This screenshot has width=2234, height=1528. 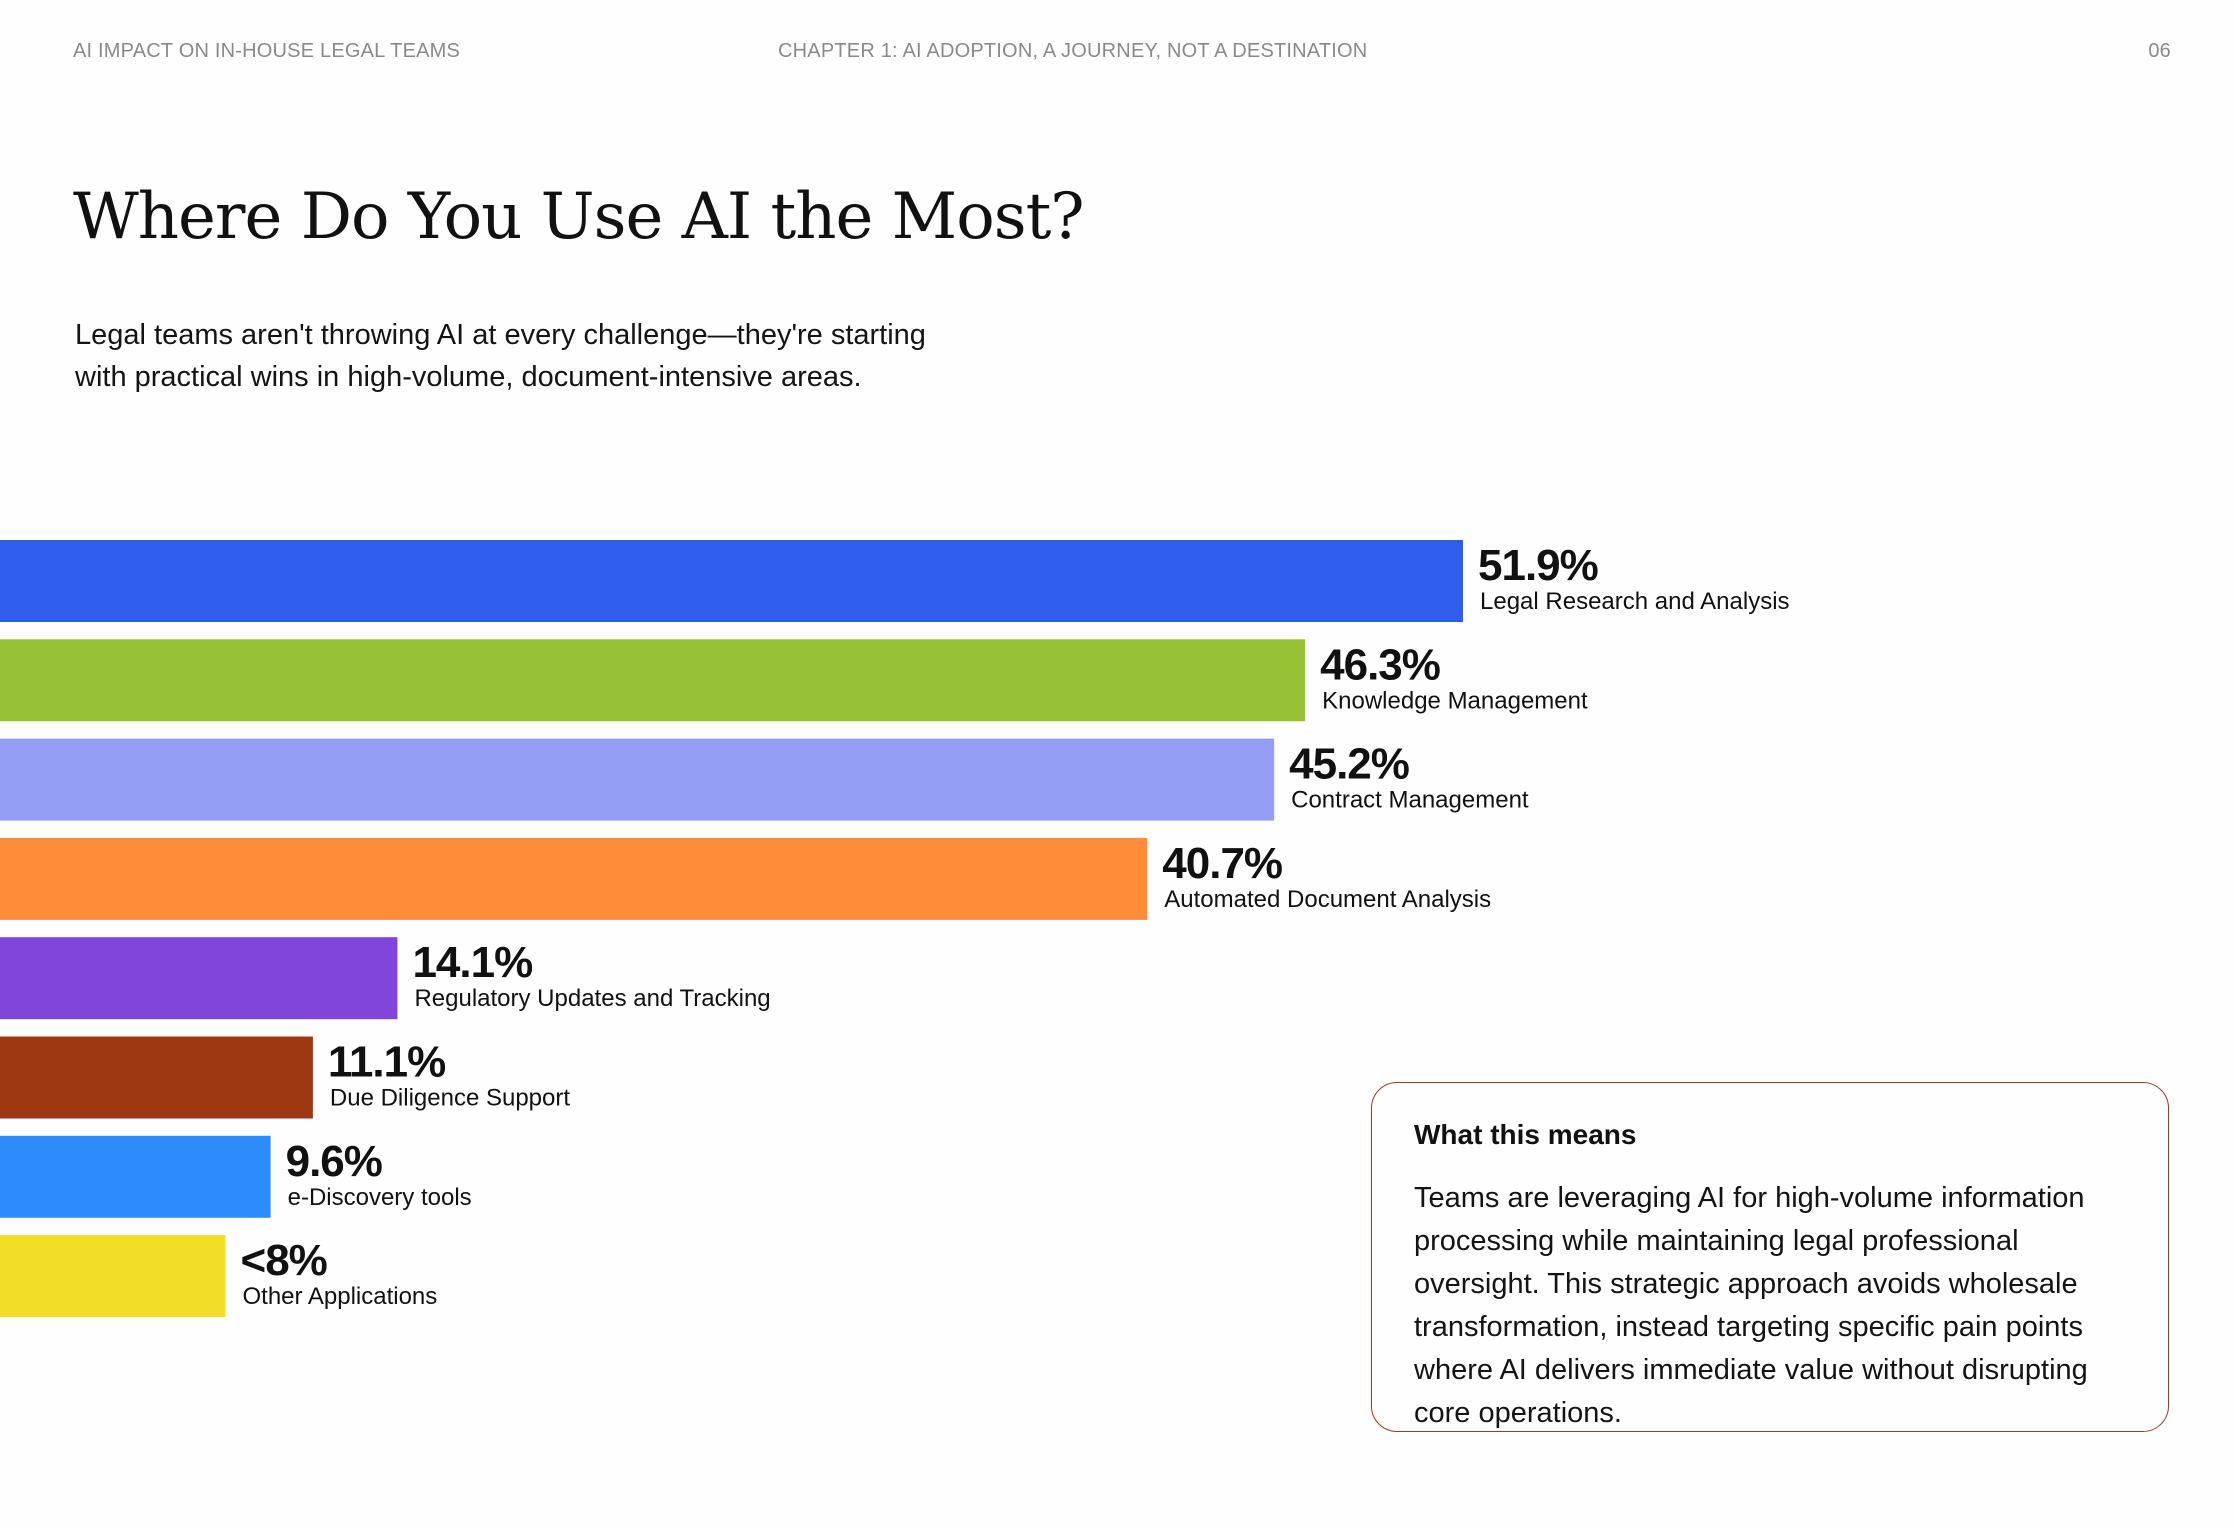 What do you see at coordinates (1349, 764) in the screenshot?
I see `value-label-contract-management: 45.2%` at bounding box center [1349, 764].